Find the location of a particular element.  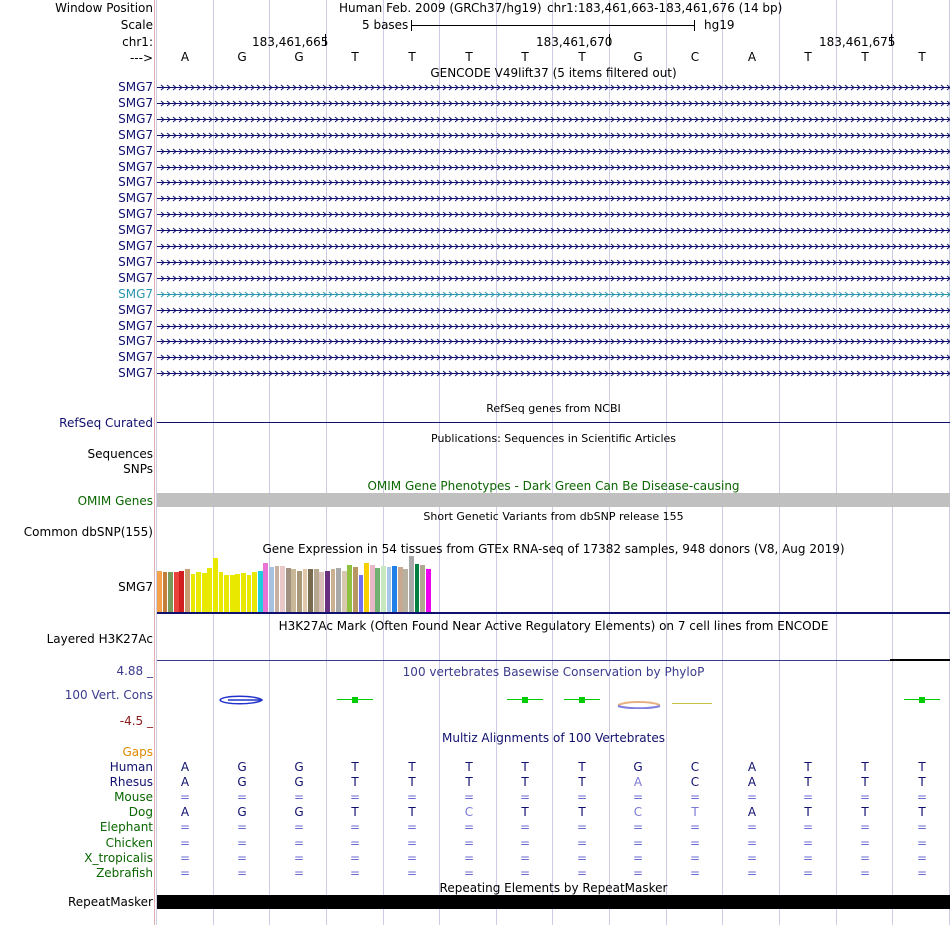

refseq-gene-line is located at coordinates (553, 422).